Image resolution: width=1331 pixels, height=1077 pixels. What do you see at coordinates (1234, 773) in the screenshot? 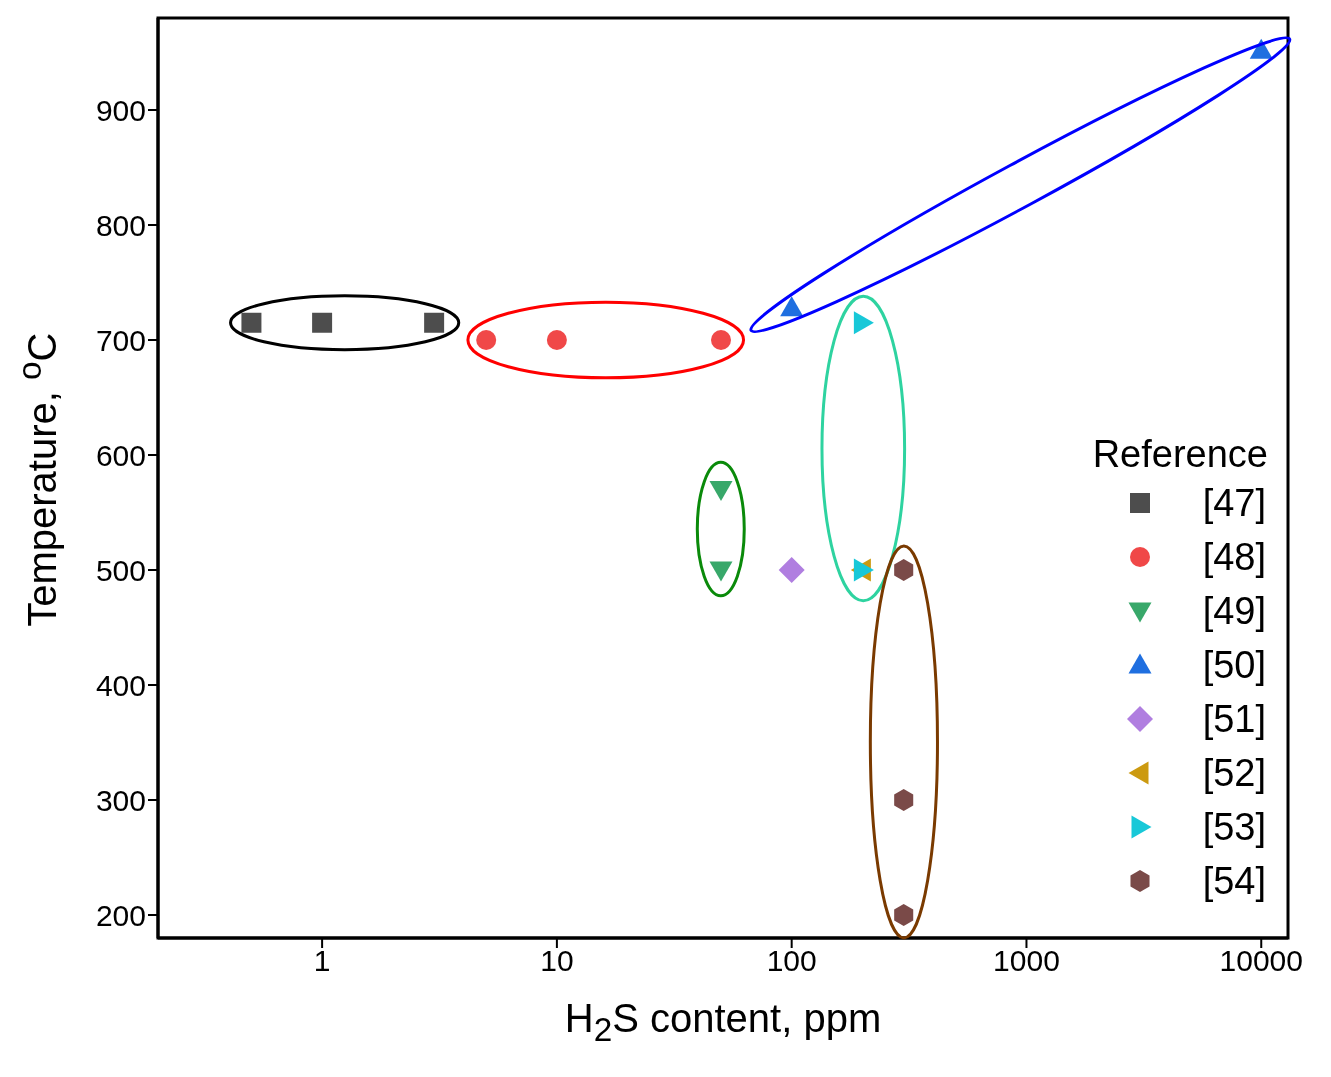
I see `legend-label: [52]` at bounding box center [1234, 773].